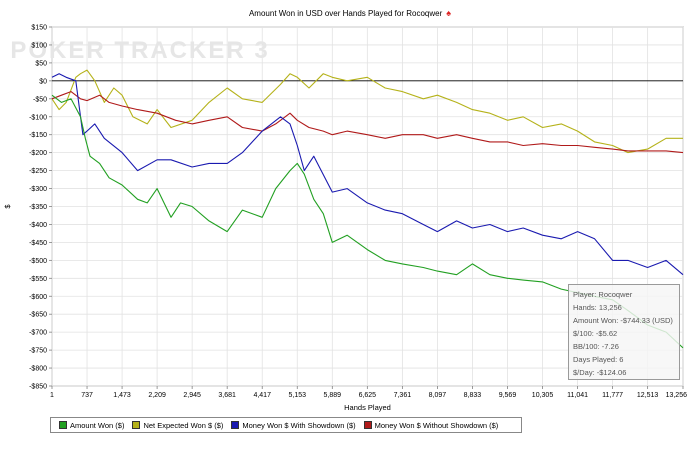 This screenshot has width=700, height=454. What do you see at coordinates (40, 99) in the screenshot?
I see `y-tick-label: -$50` at bounding box center [40, 99].